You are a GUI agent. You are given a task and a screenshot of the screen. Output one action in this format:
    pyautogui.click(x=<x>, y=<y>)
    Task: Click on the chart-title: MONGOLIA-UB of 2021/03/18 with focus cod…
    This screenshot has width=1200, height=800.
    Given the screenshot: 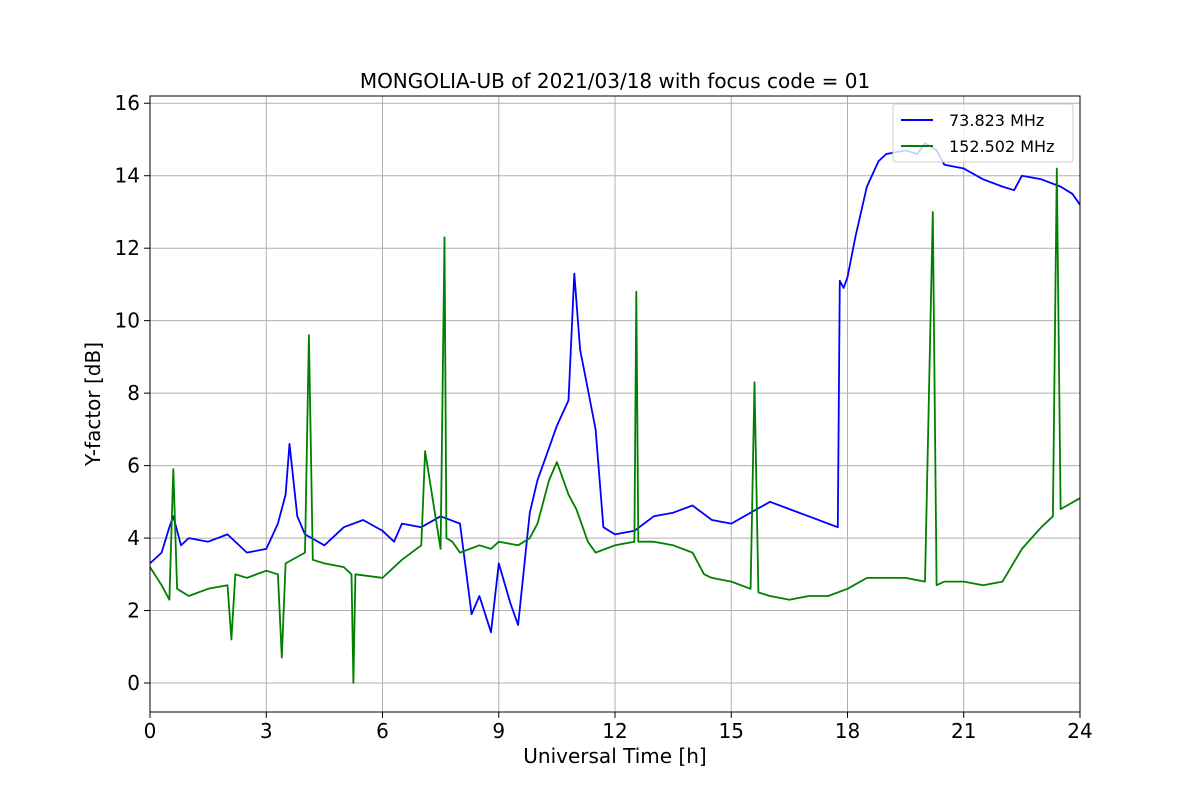 What is the action you would take?
    pyautogui.click(x=615, y=81)
    